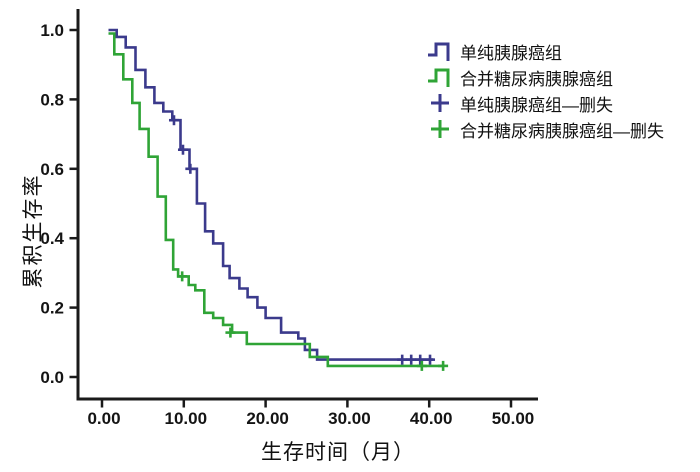  I want to click on legend: 单纯胰腺癌组 合并糖尿病胰腺癌组 单纯胰腺癌组—删失 合并糖尿病胰腺癌组—删失, so click(545, 90).